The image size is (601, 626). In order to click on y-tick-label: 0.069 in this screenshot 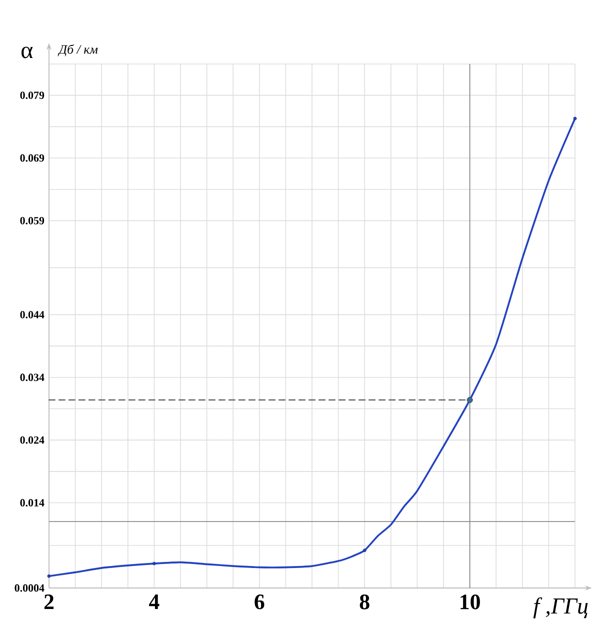, I will do `click(32, 158)`.